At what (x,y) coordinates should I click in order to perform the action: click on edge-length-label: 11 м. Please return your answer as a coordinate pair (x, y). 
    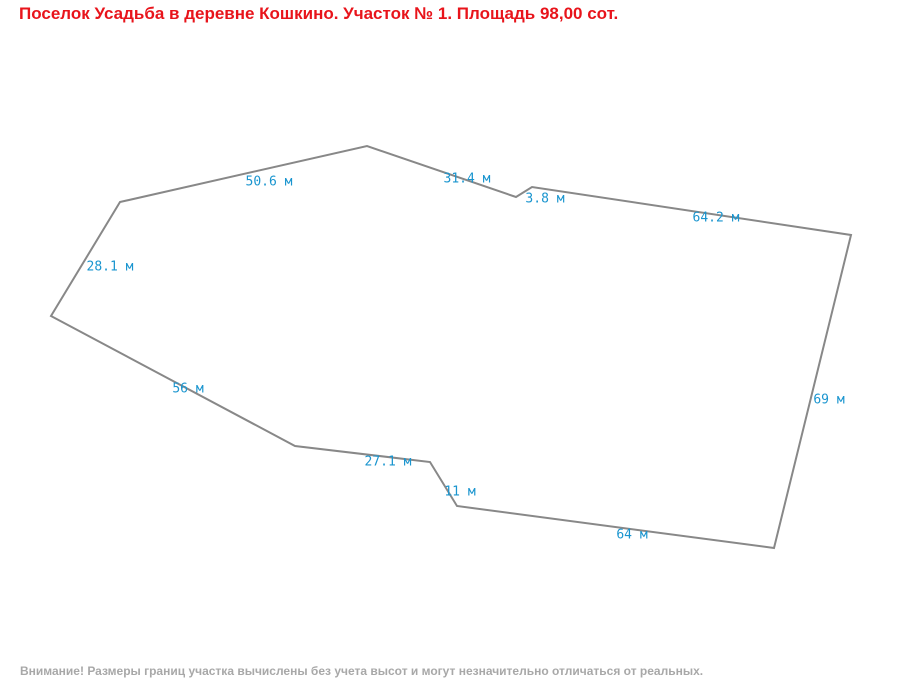
    Looking at the image, I should click on (459, 492).